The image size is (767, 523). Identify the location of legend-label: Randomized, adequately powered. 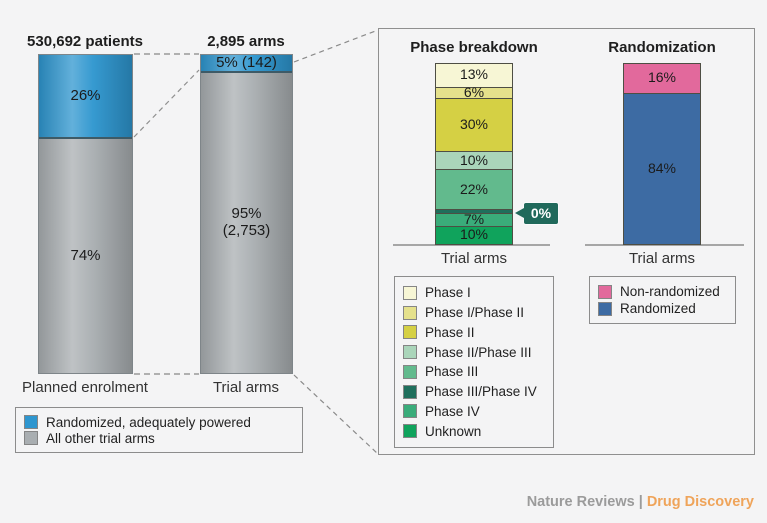
(148, 422).